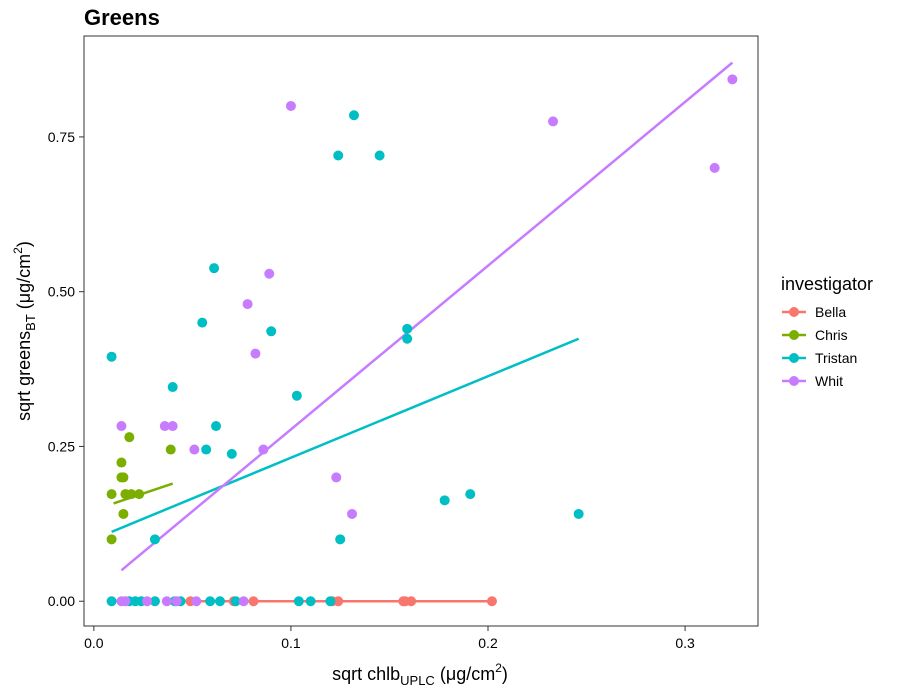 This screenshot has width=900, height=695. I want to click on x-axis-label-subscript: UPLC, so click(417, 680).